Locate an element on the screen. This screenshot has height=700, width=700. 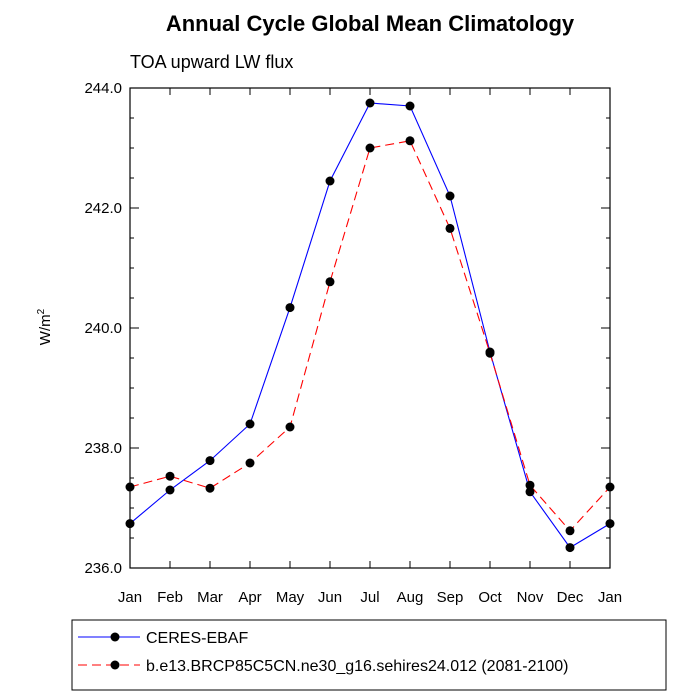
y-tick-label: 236.0 is located at coordinates (103, 568).